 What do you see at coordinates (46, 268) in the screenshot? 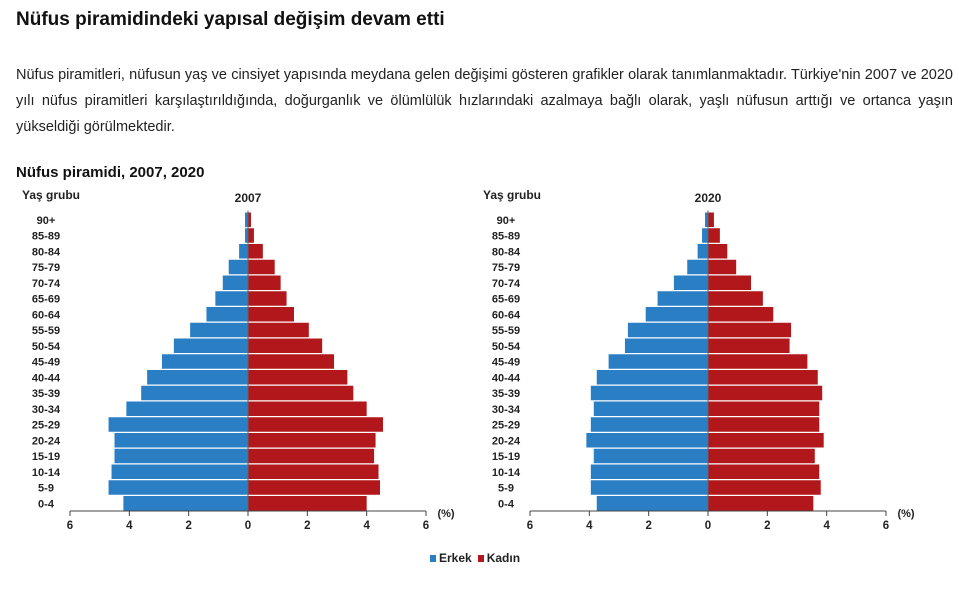
I see `age-label-2007-75-79: 75-79` at bounding box center [46, 268].